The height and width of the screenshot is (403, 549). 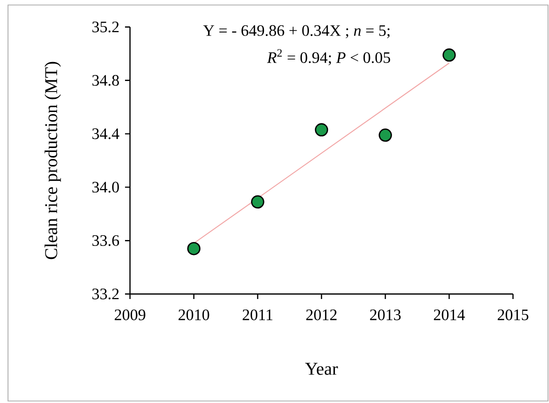 What do you see at coordinates (105, 187) in the screenshot?
I see `y-tick-label: 34.0` at bounding box center [105, 187].